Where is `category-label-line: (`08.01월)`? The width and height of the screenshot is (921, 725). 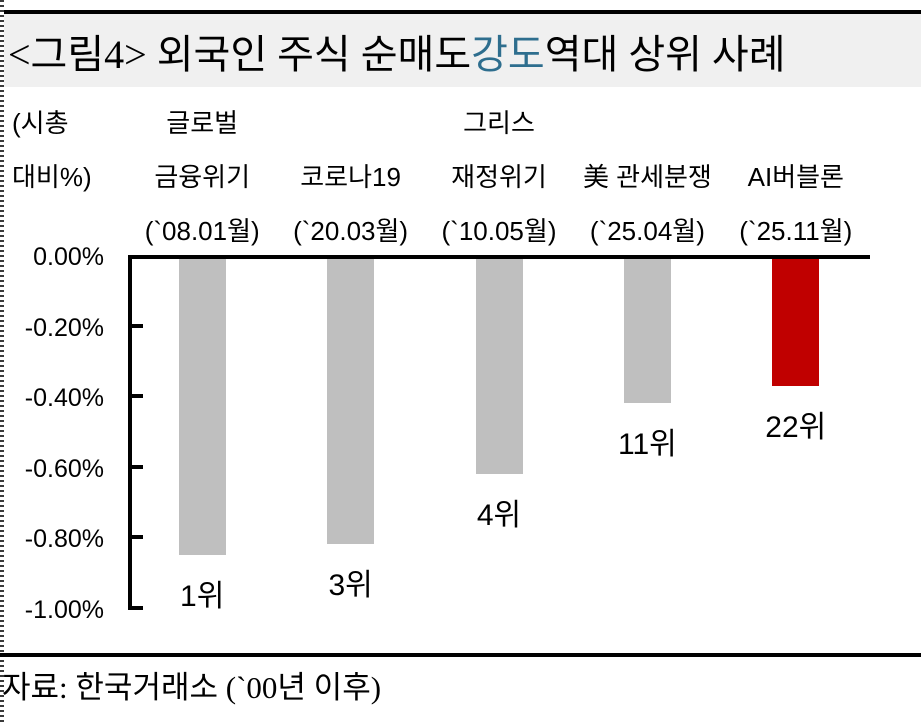 category-label-line: (`08.01월) is located at coordinates (202, 231).